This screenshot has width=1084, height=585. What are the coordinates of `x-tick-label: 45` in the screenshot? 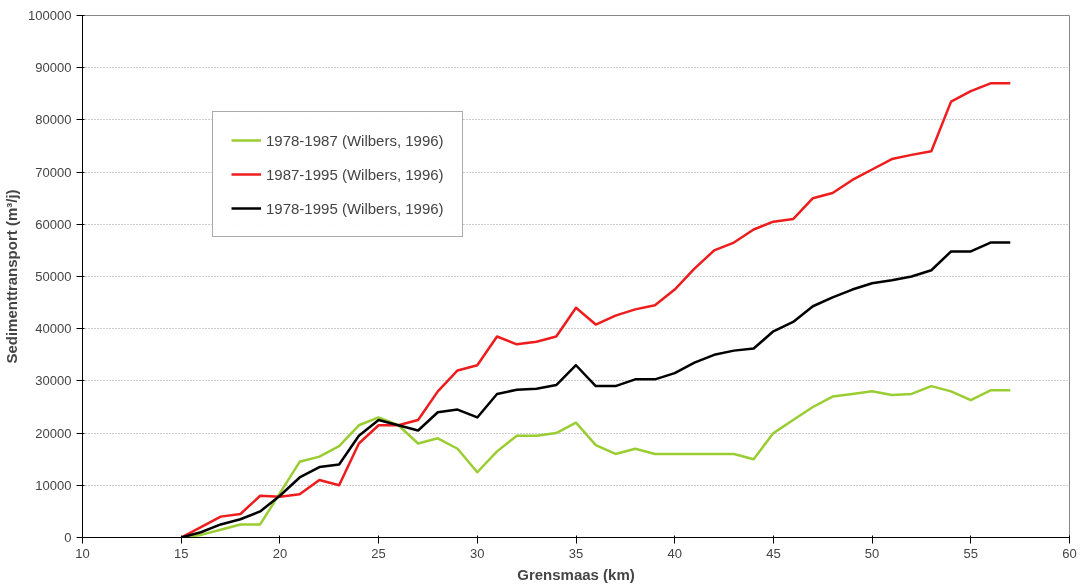 It's located at (773, 553).